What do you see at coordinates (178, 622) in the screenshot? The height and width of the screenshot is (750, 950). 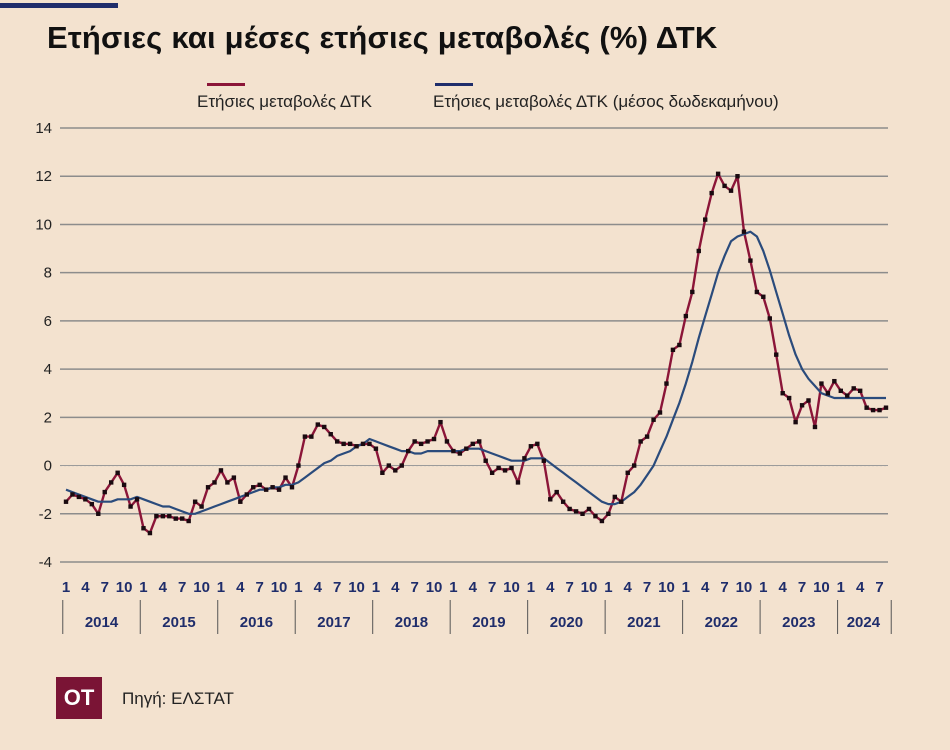 I see `year-label: 2015` at bounding box center [178, 622].